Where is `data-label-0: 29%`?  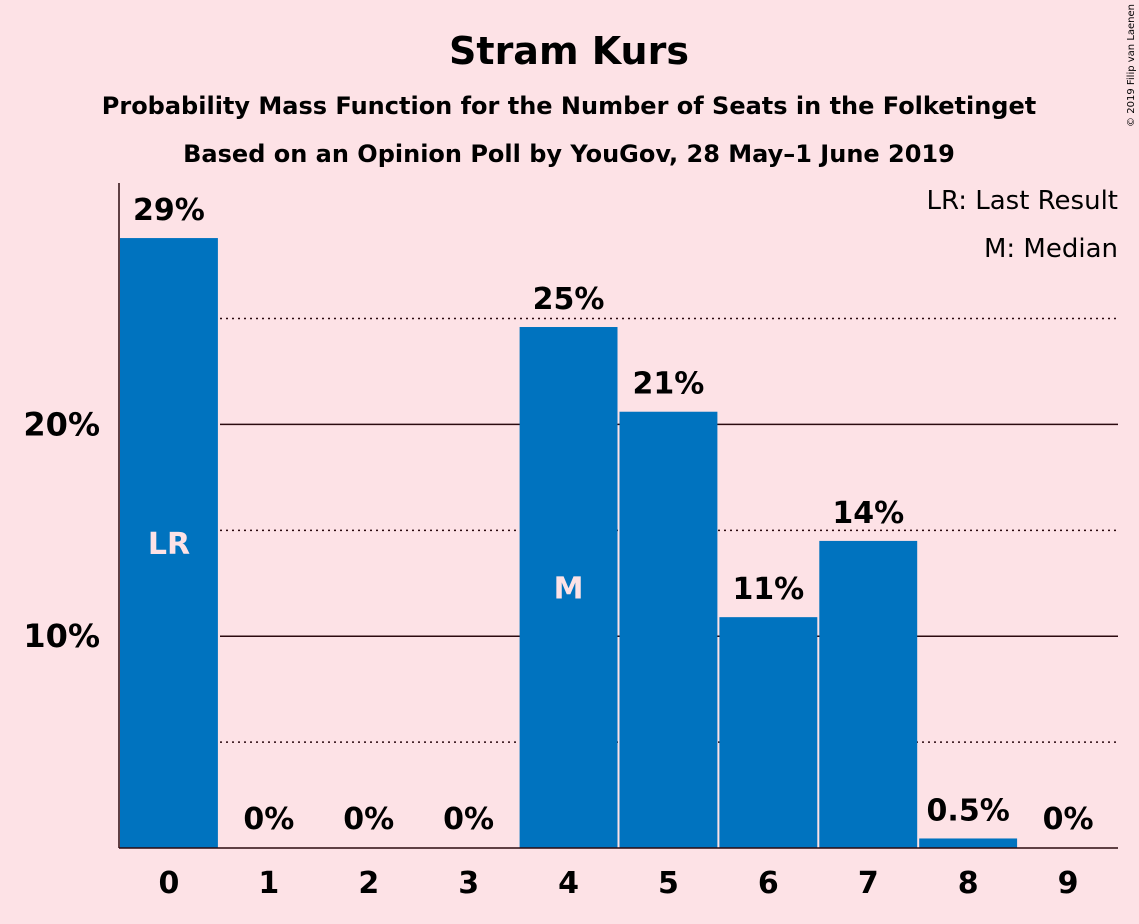
data-label-0: 29% is located at coordinates (169, 210).